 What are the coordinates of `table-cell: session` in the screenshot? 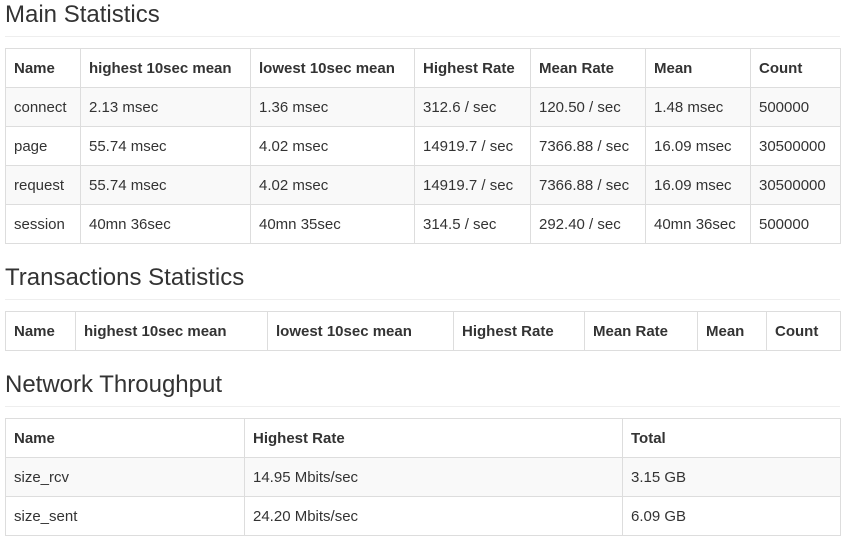 It's located at (43, 224).